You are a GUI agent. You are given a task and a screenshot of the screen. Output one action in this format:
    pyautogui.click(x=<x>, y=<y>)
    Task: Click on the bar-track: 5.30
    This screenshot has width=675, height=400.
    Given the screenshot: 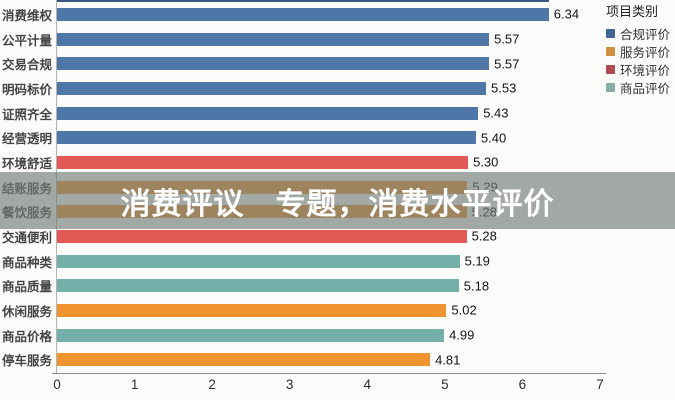 What is the action you would take?
    pyautogui.click(x=365, y=162)
    